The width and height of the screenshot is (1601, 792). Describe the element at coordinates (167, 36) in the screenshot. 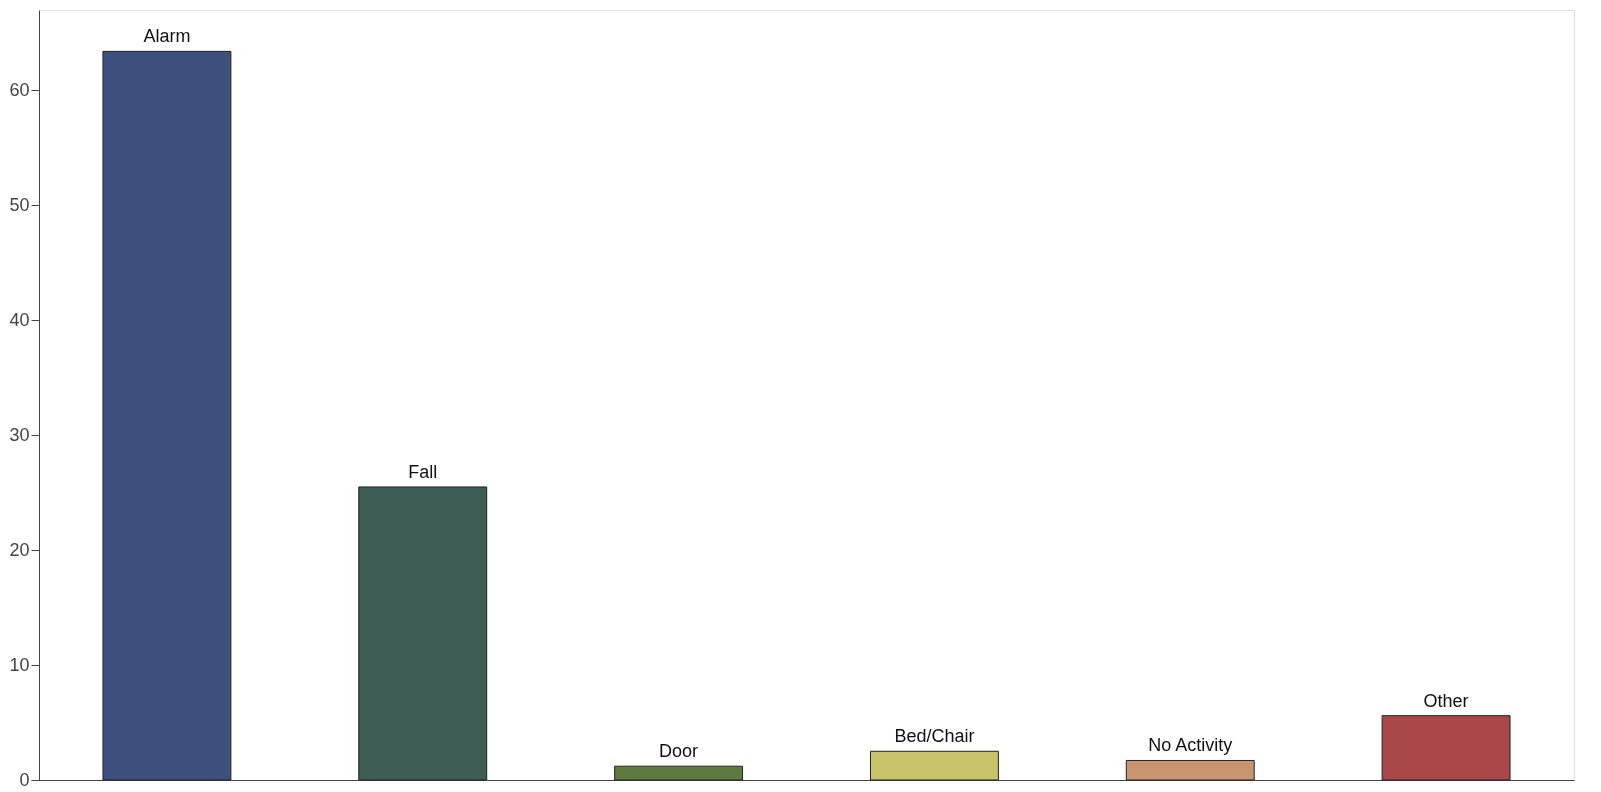

I see `x-tick-label: Alarm` at that location.